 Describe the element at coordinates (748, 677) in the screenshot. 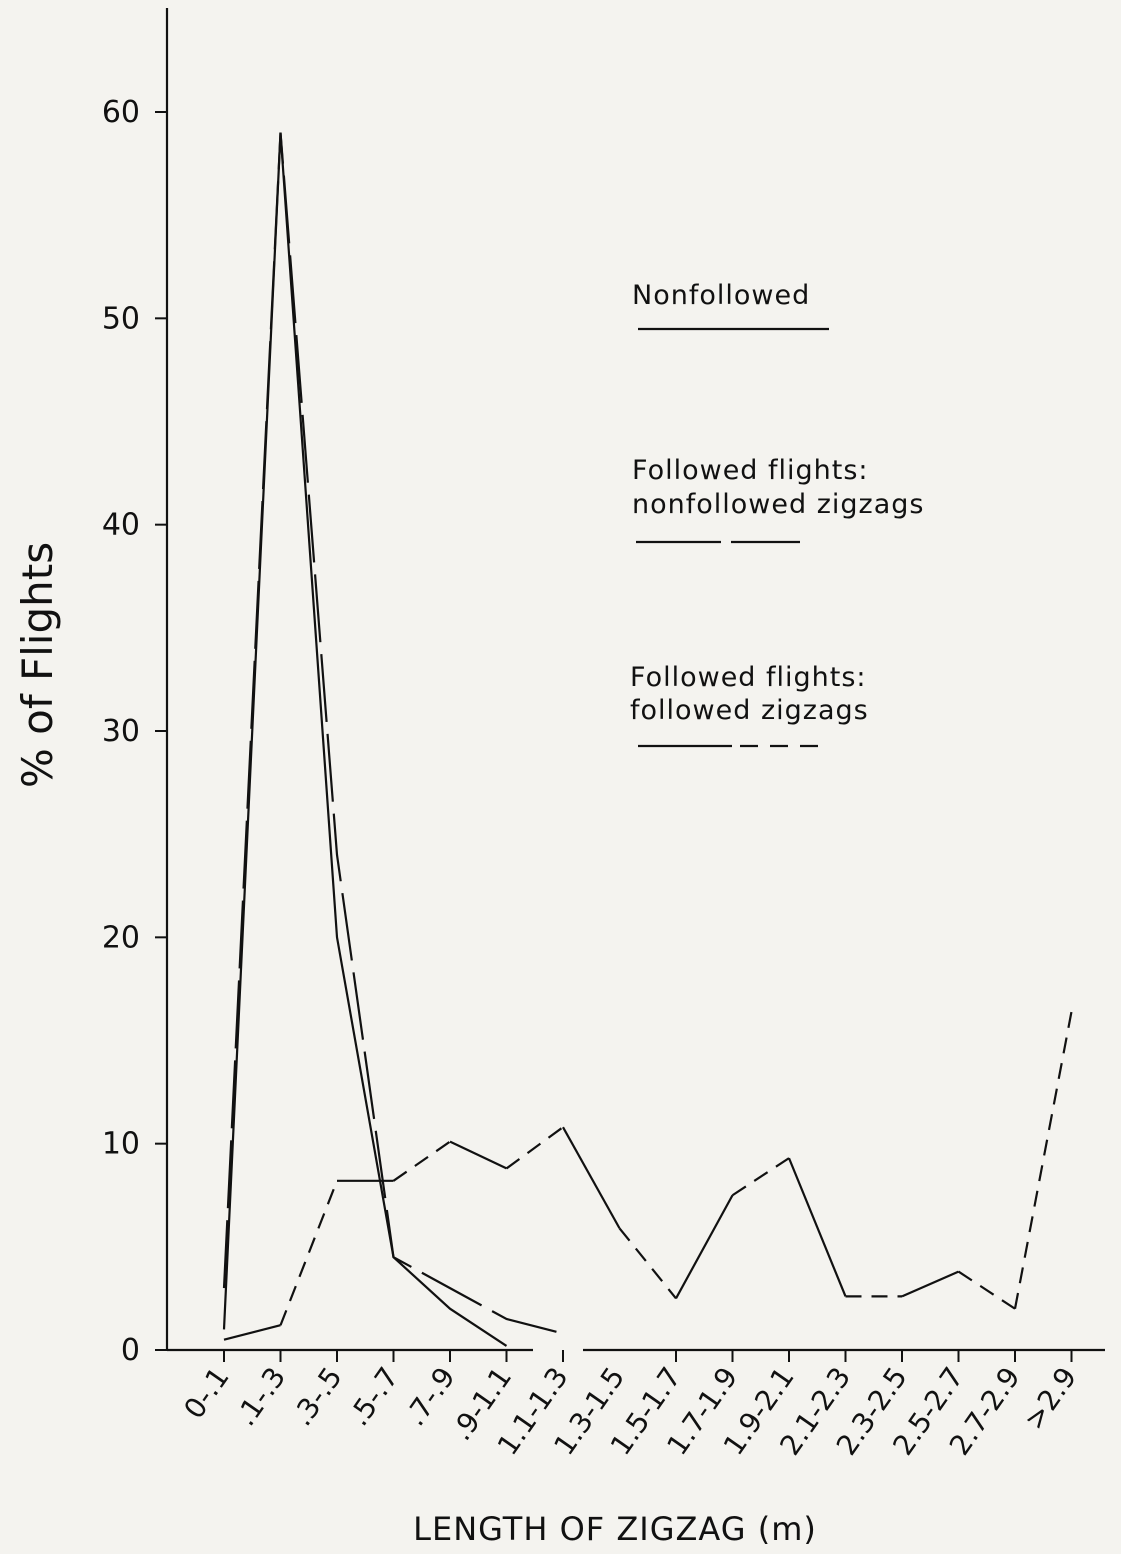

I see `legend-label-followed-followed-line1: Followed flights:` at that location.